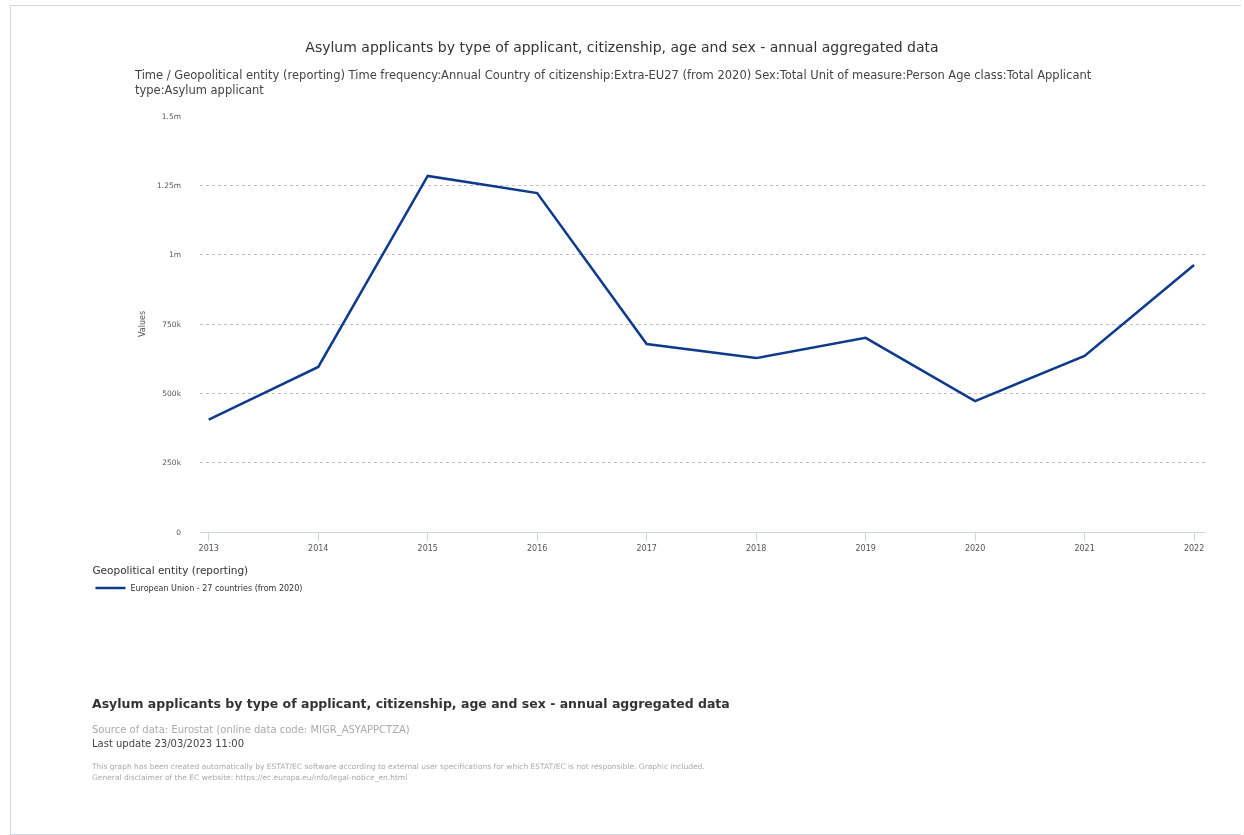 The image size is (1244, 835). What do you see at coordinates (216, 589) in the screenshot?
I see `legend-label: European Union - 27 countries (from 2020)` at bounding box center [216, 589].